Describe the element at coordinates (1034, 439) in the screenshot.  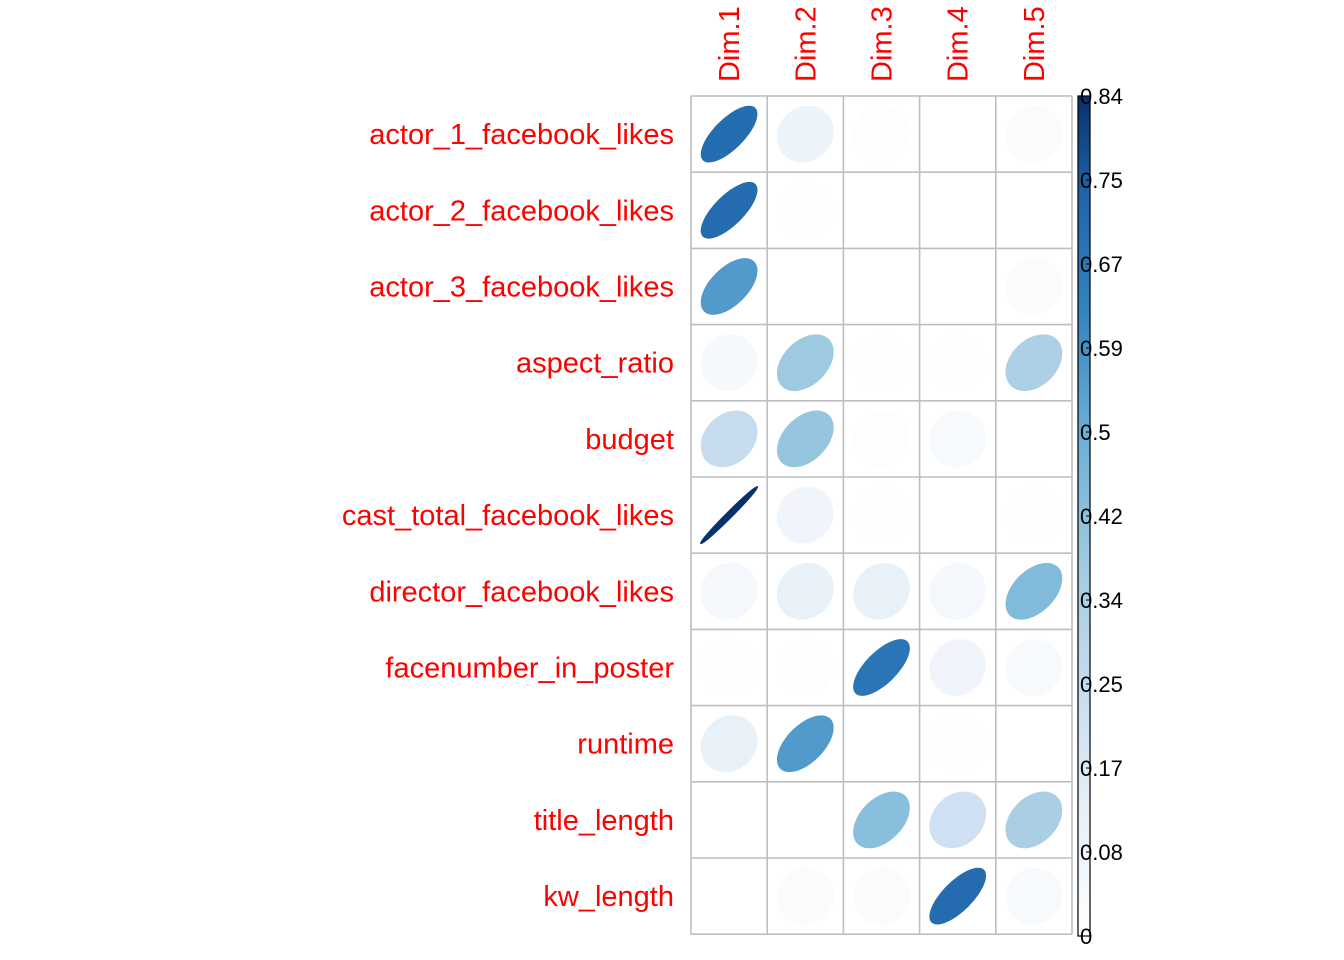
I see `cell-ellipse-r4-c4` at that location.